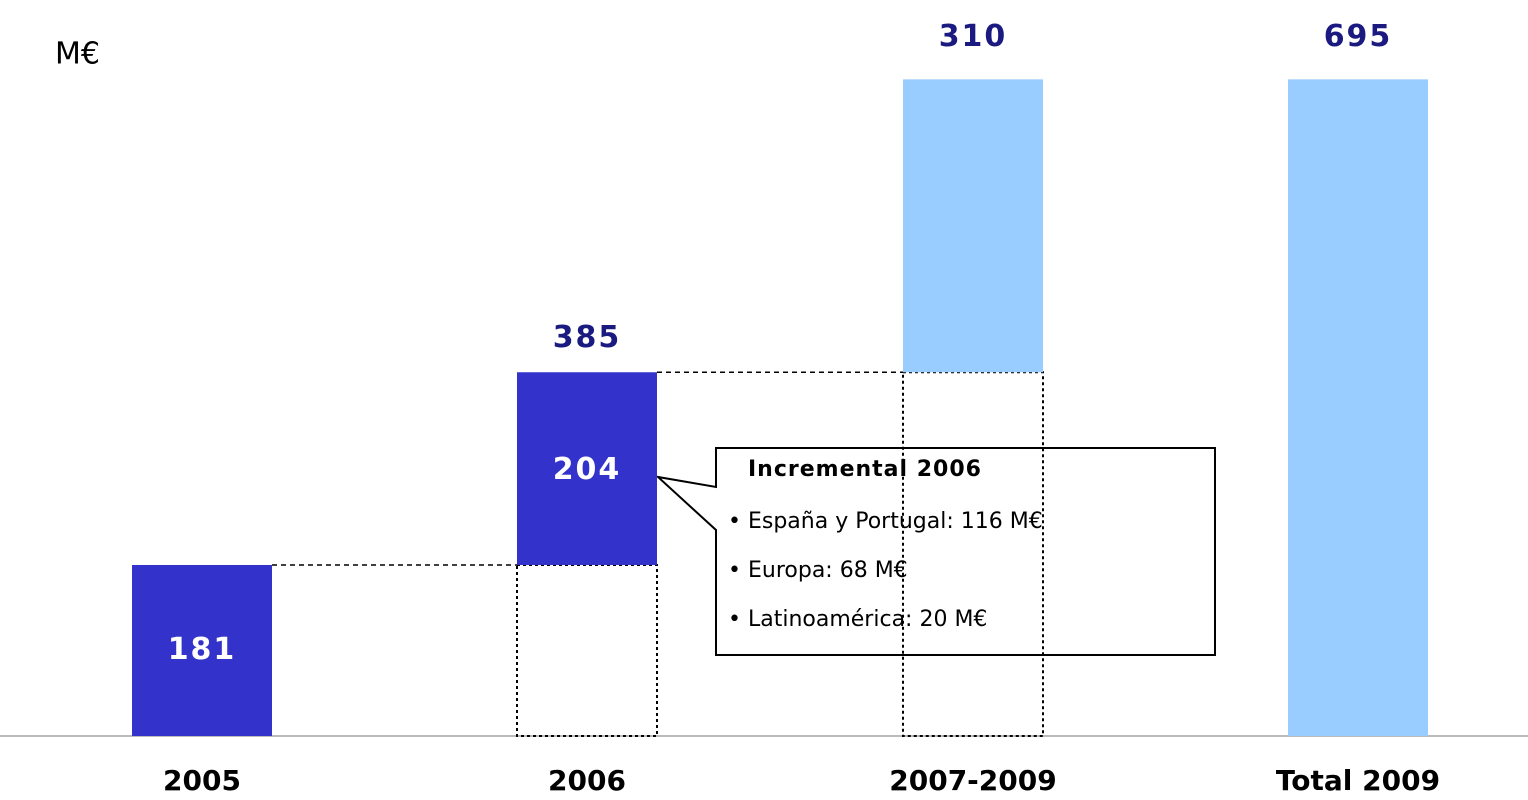 This screenshot has width=1528, height=800. What do you see at coordinates (1358, 780) in the screenshot?
I see `x-tick-label: Total 2009` at bounding box center [1358, 780].